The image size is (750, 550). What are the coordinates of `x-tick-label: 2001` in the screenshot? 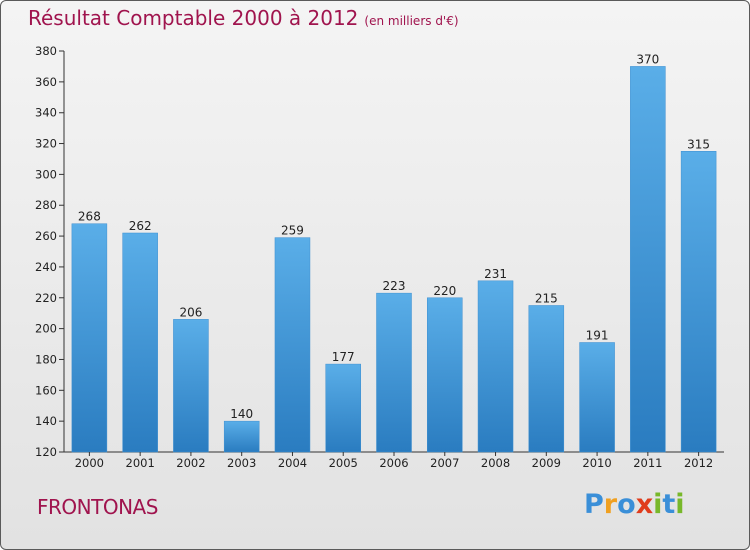 It's located at (140, 463).